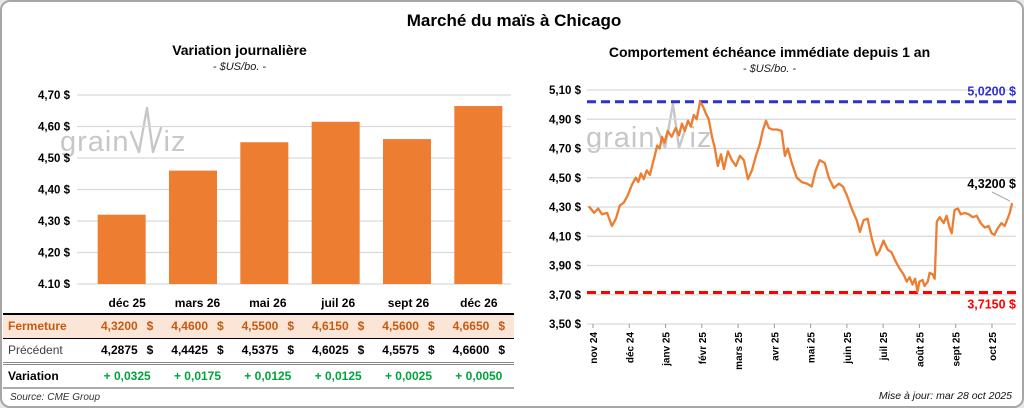  Describe the element at coordinates (565, 325) in the screenshot. I see `y-axis-tick-label: 3,50 $` at that location.